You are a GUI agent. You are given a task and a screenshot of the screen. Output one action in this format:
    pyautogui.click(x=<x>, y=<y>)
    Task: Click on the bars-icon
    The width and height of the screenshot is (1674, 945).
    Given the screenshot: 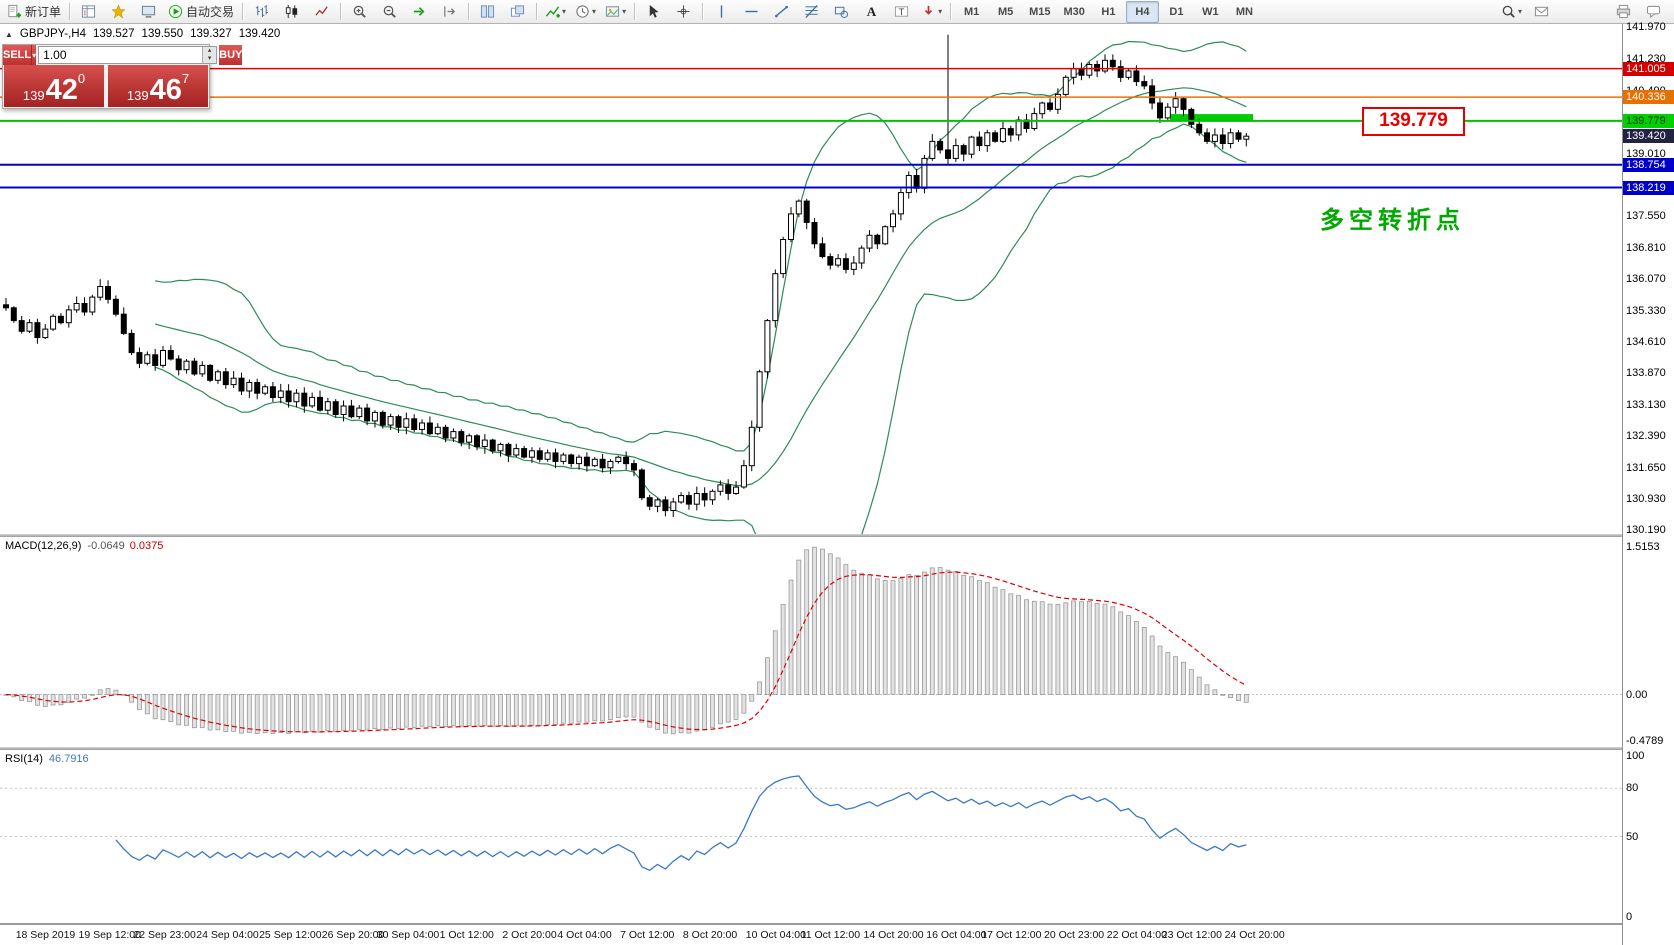 What is the action you would take?
    pyautogui.click(x=261, y=11)
    